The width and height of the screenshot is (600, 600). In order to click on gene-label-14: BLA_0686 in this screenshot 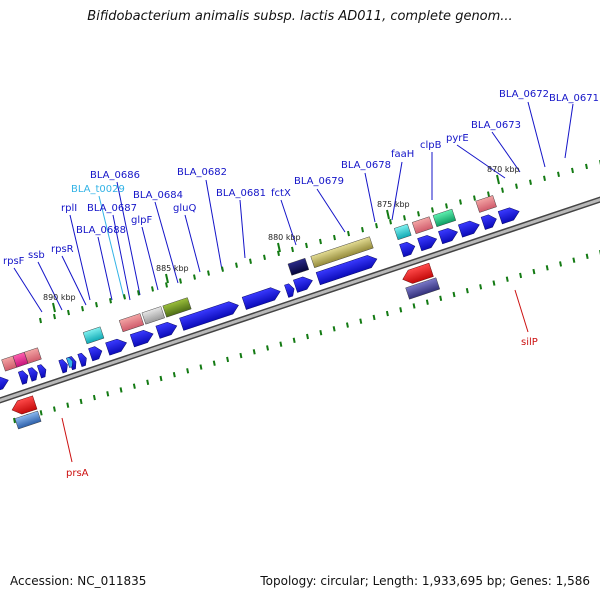, I will do `click(115, 175)`.